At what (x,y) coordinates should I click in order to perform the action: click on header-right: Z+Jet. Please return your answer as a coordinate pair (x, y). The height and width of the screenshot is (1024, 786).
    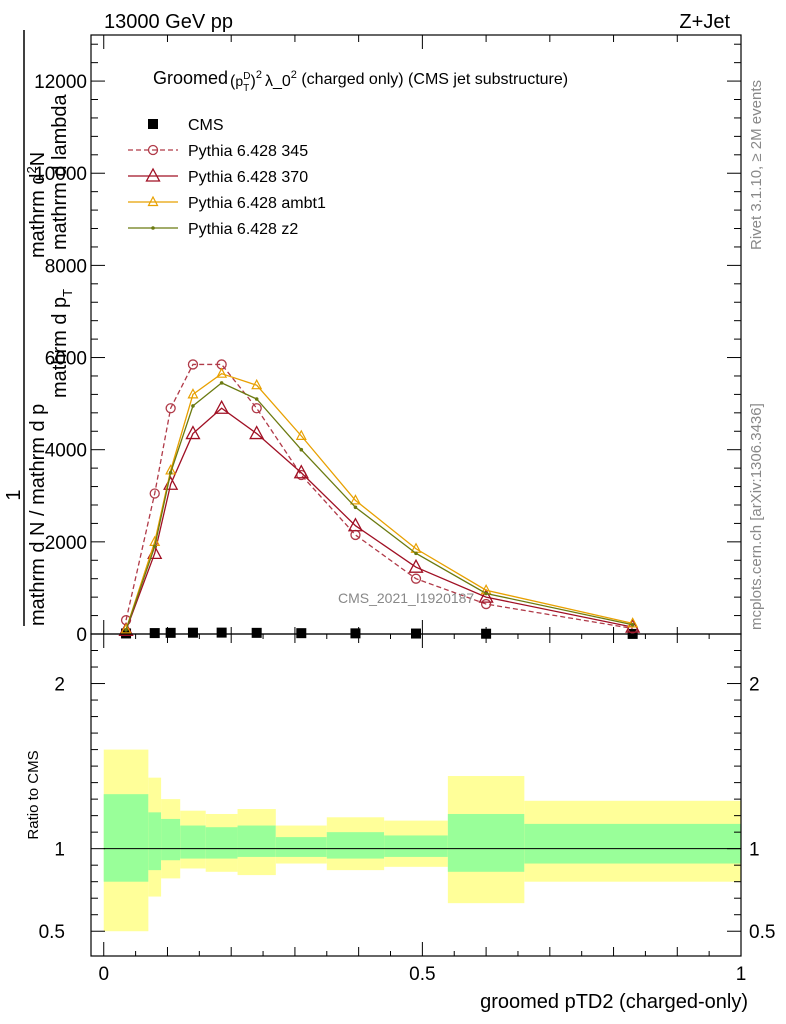
    Looking at the image, I should click on (704, 22).